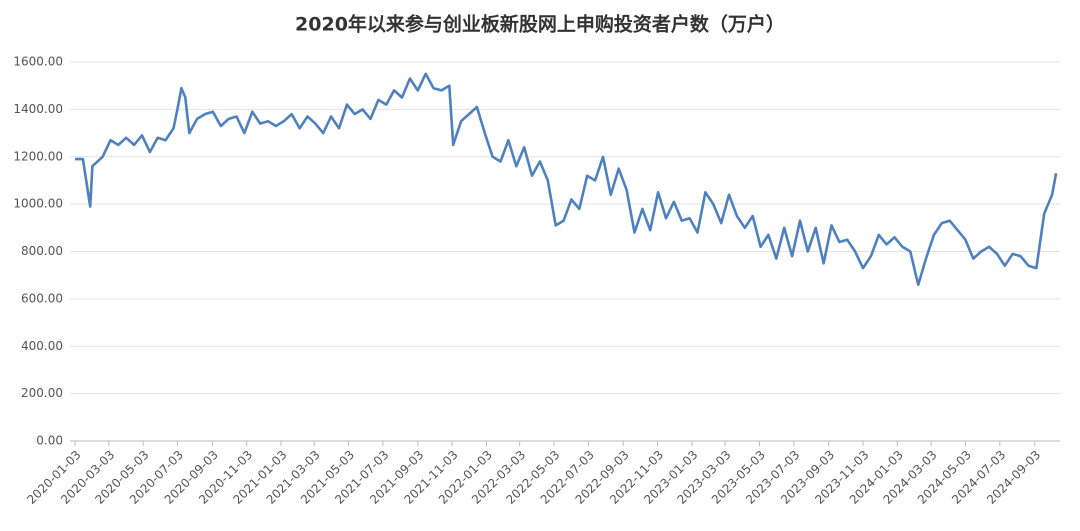  What do you see at coordinates (540, 24) in the screenshot?
I see `chart-title: 2020年以来参与创业板新股网上申购投资者户数（万户）` at bounding box center [540, 24].